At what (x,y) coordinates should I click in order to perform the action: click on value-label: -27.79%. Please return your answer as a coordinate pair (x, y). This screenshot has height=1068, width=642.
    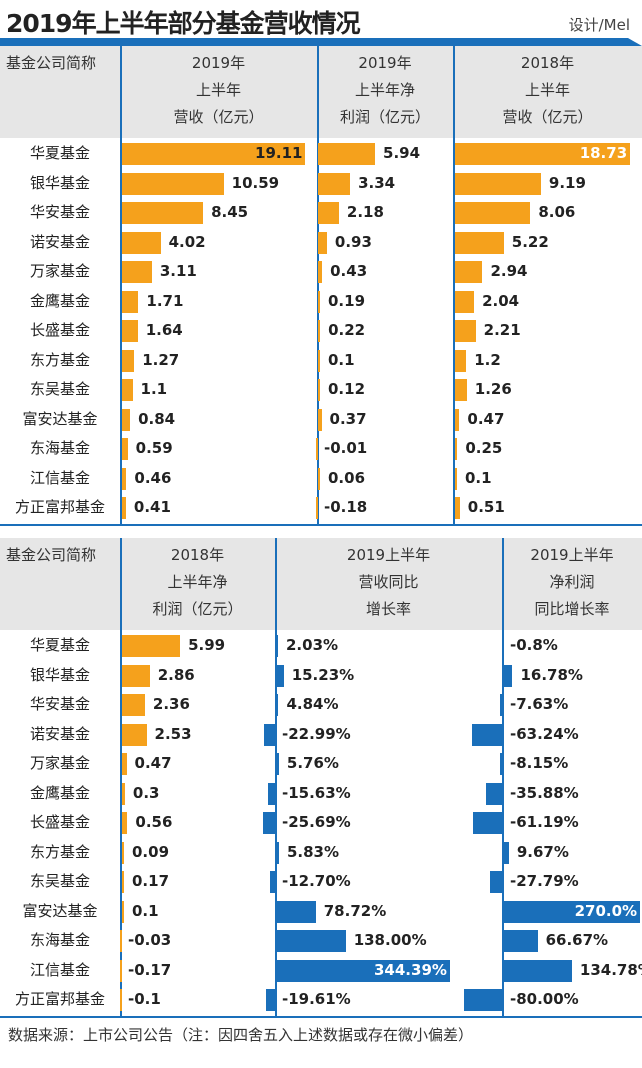
    Looking at the image, I should click on (544, 881).